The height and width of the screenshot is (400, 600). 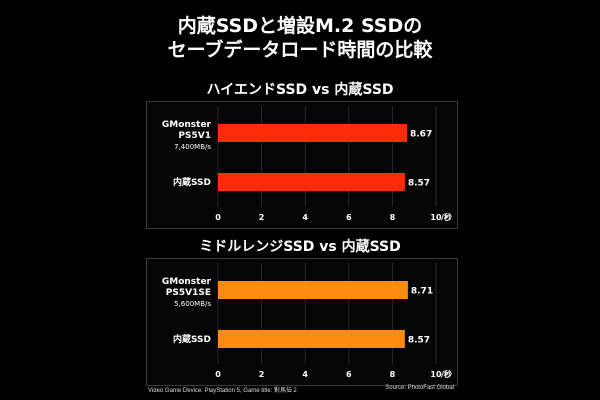 What do you see at coordinates (194, 136) in the screenshot?
I see `category-label: PS5V1` at bounding box center [194, 136].